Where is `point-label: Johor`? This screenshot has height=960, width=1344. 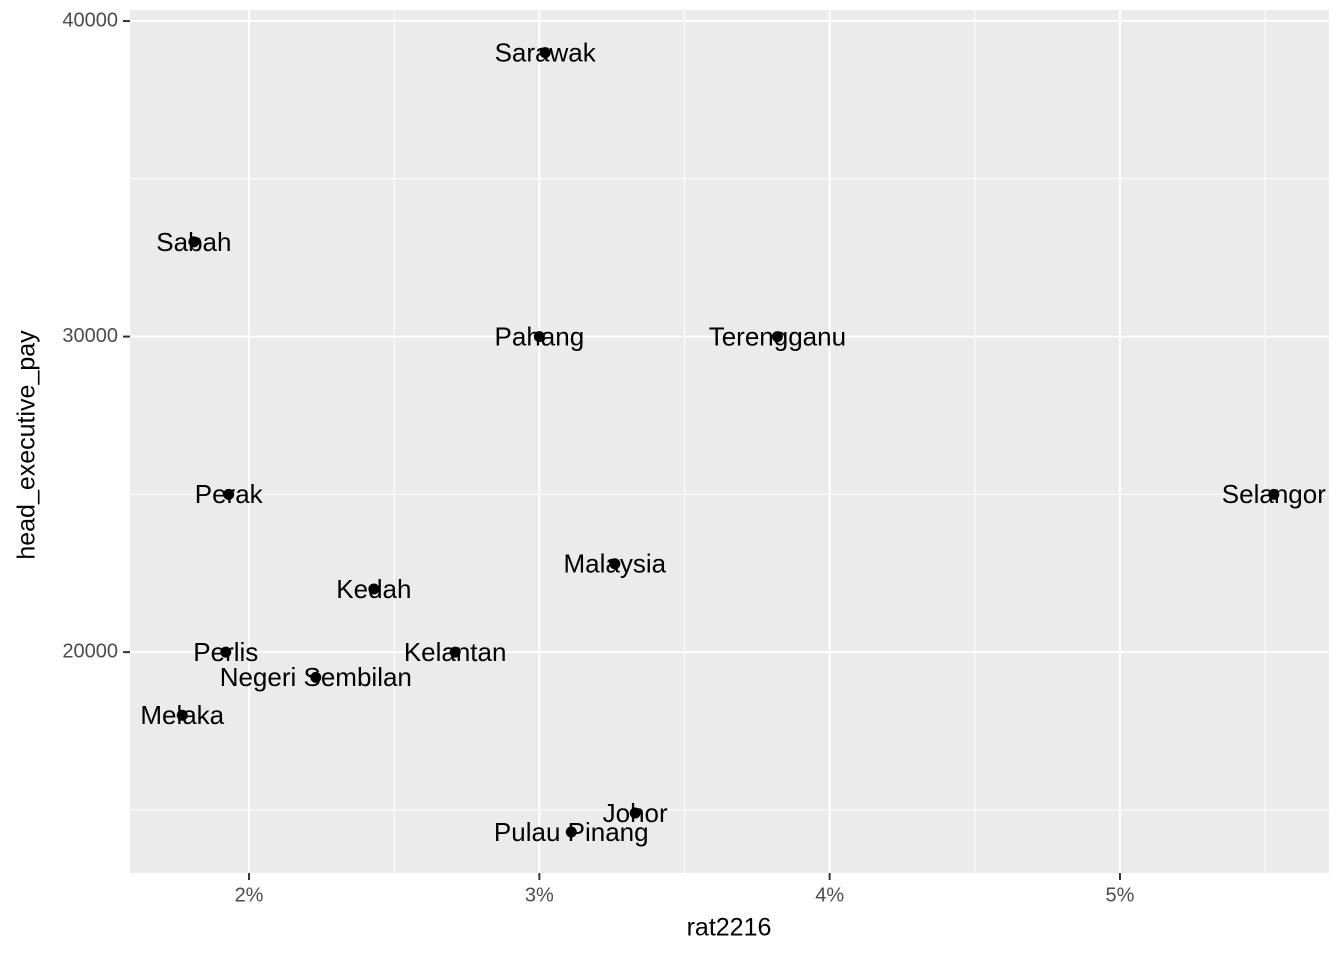 point-label: Johor is located at coordinates (635, 813).